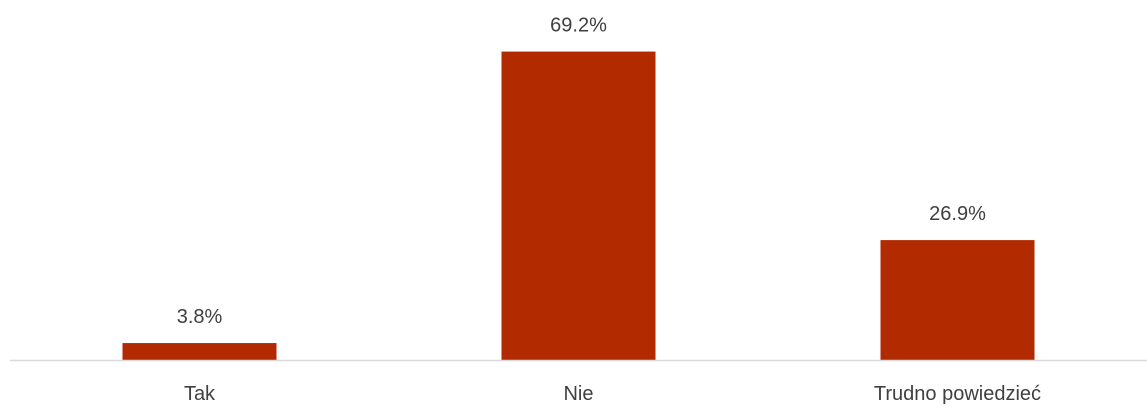 This screenshot has width=1147, height=413. Describe the element at coordinates (957, 214) in the screenshot. I see `value-label-2: 26.9%` at that location.